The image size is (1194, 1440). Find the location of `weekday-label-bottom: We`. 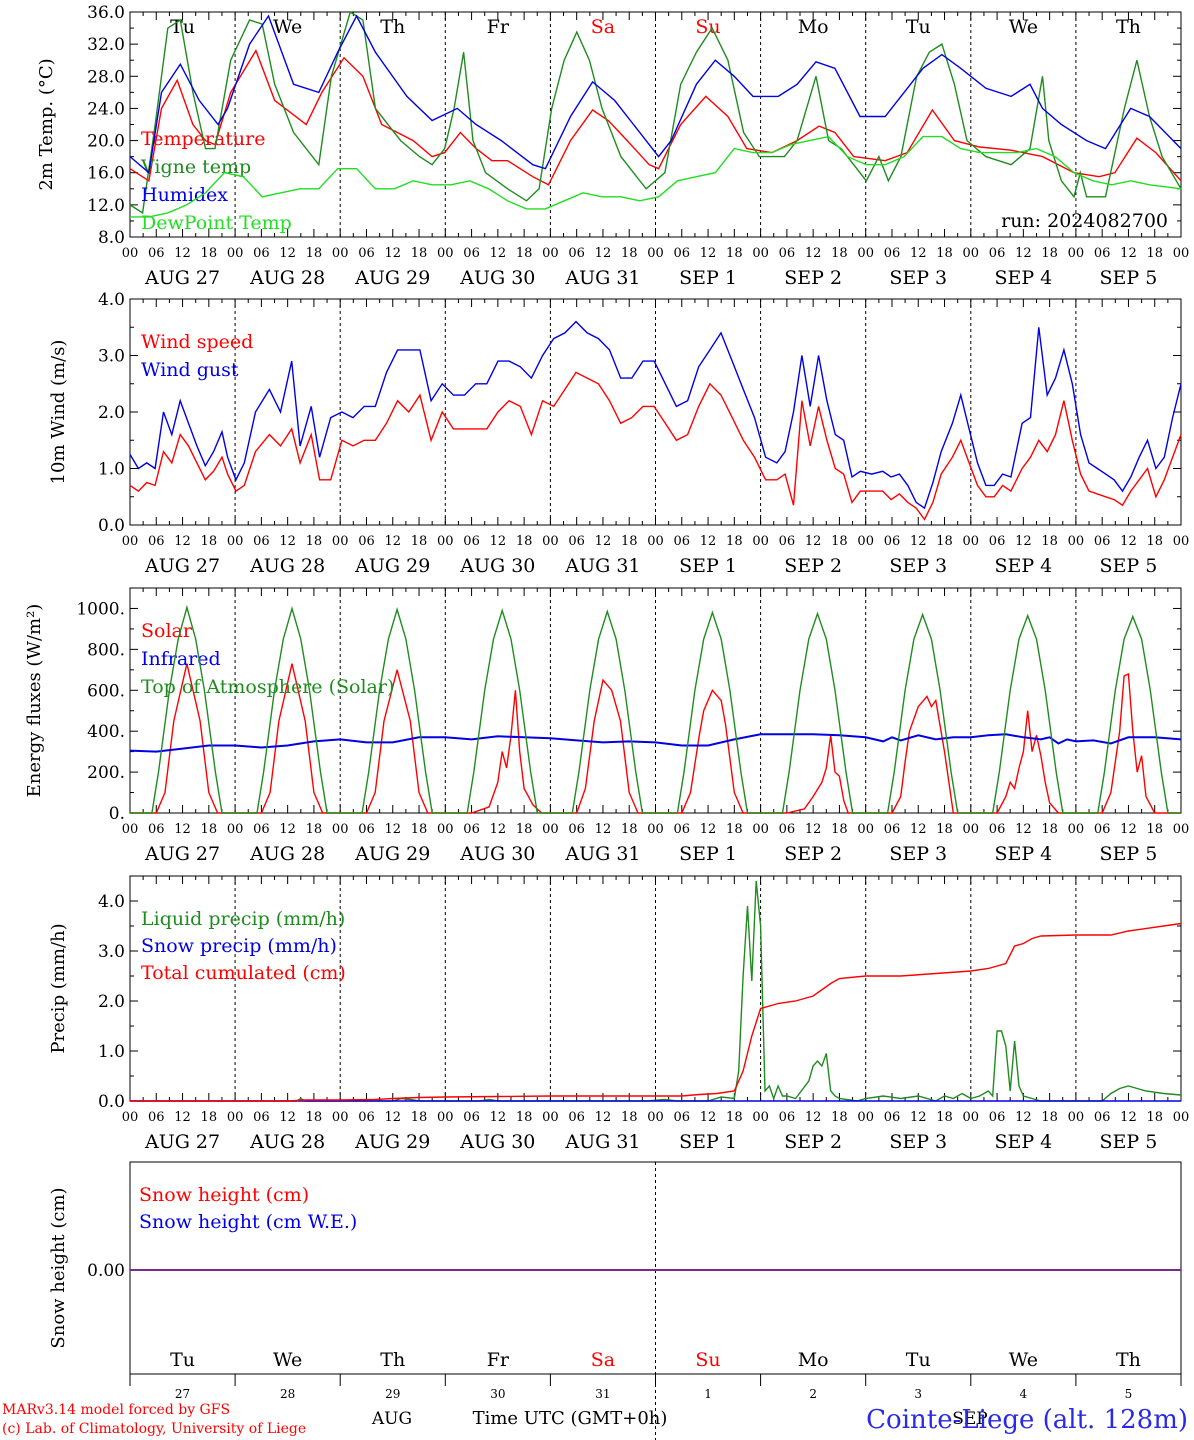

weekday-label-bottom: We is located at coordinates (287, 1360).